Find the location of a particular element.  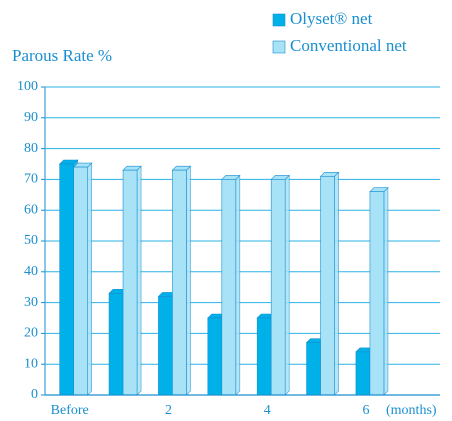

y-tick-label: 20 is located at coordinates (31, 333).